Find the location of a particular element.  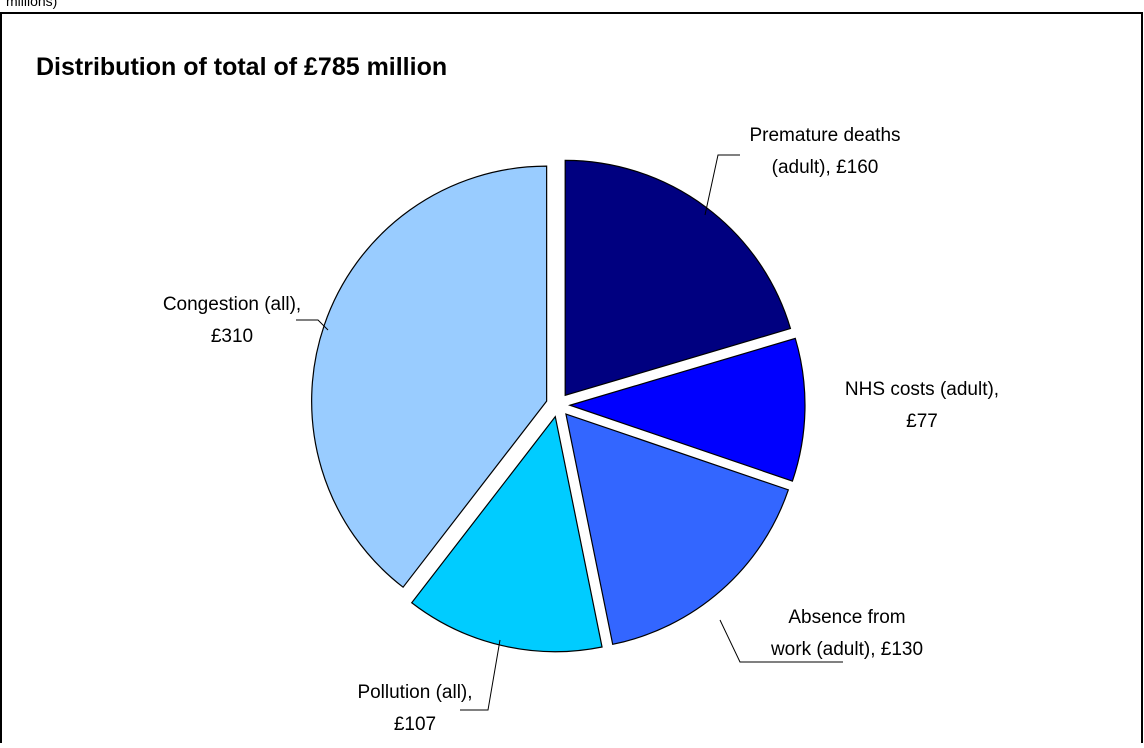

slice-label: £107 is located at coordinates (415, 724).